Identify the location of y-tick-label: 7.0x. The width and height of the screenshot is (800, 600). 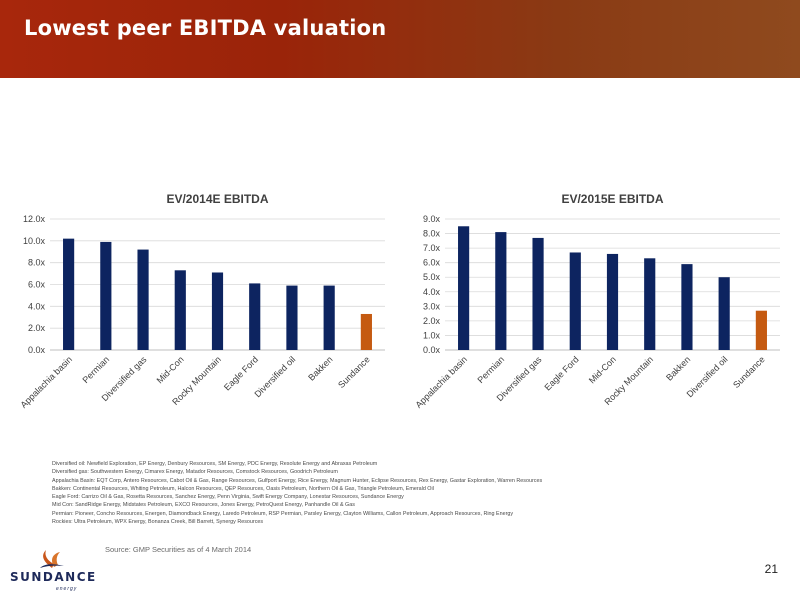
(432, 248).